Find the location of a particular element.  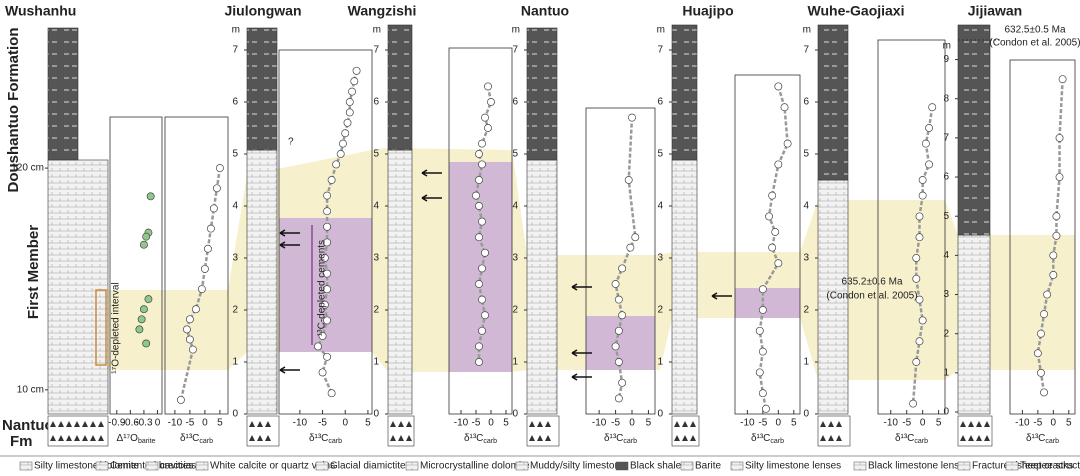

depth-tick-label: 8 is located at coordinates (946, 98).